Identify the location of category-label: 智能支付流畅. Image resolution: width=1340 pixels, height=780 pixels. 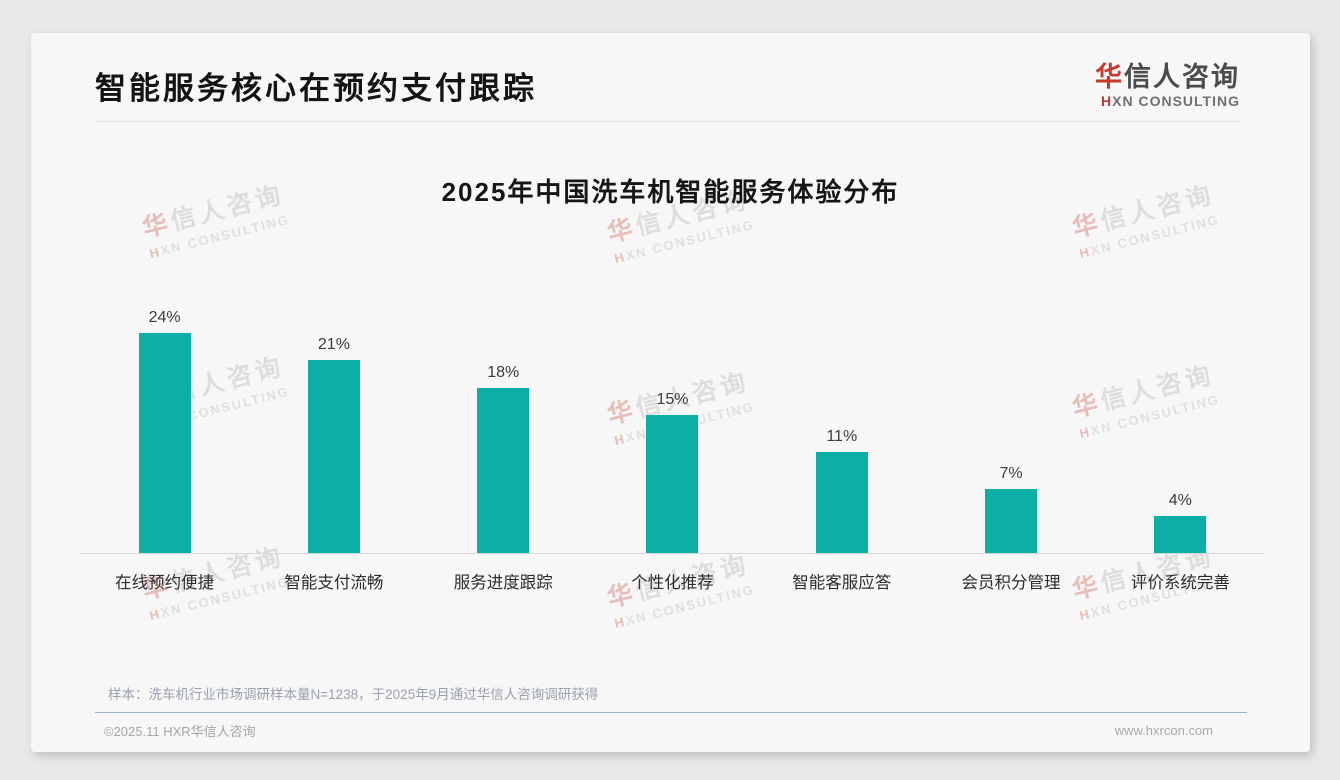
(334, 583).